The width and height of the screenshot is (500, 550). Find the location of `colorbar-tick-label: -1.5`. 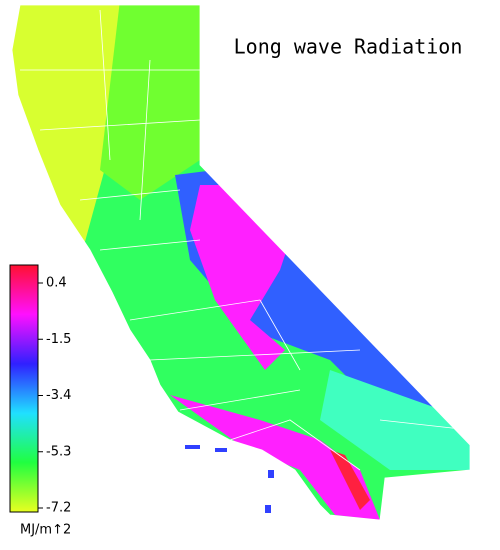

colorbar-tick-label: -1.5 is located at coordinates (58, 339).